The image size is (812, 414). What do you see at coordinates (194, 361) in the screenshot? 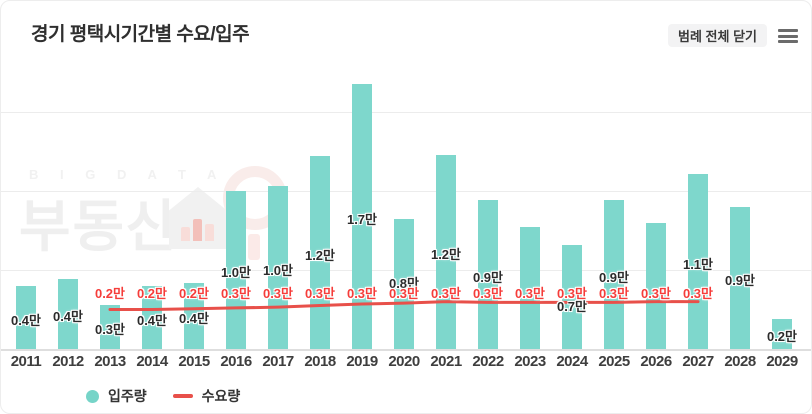
I see `x-axis-tick-2015: 2015` at bounding box center [194, 361].